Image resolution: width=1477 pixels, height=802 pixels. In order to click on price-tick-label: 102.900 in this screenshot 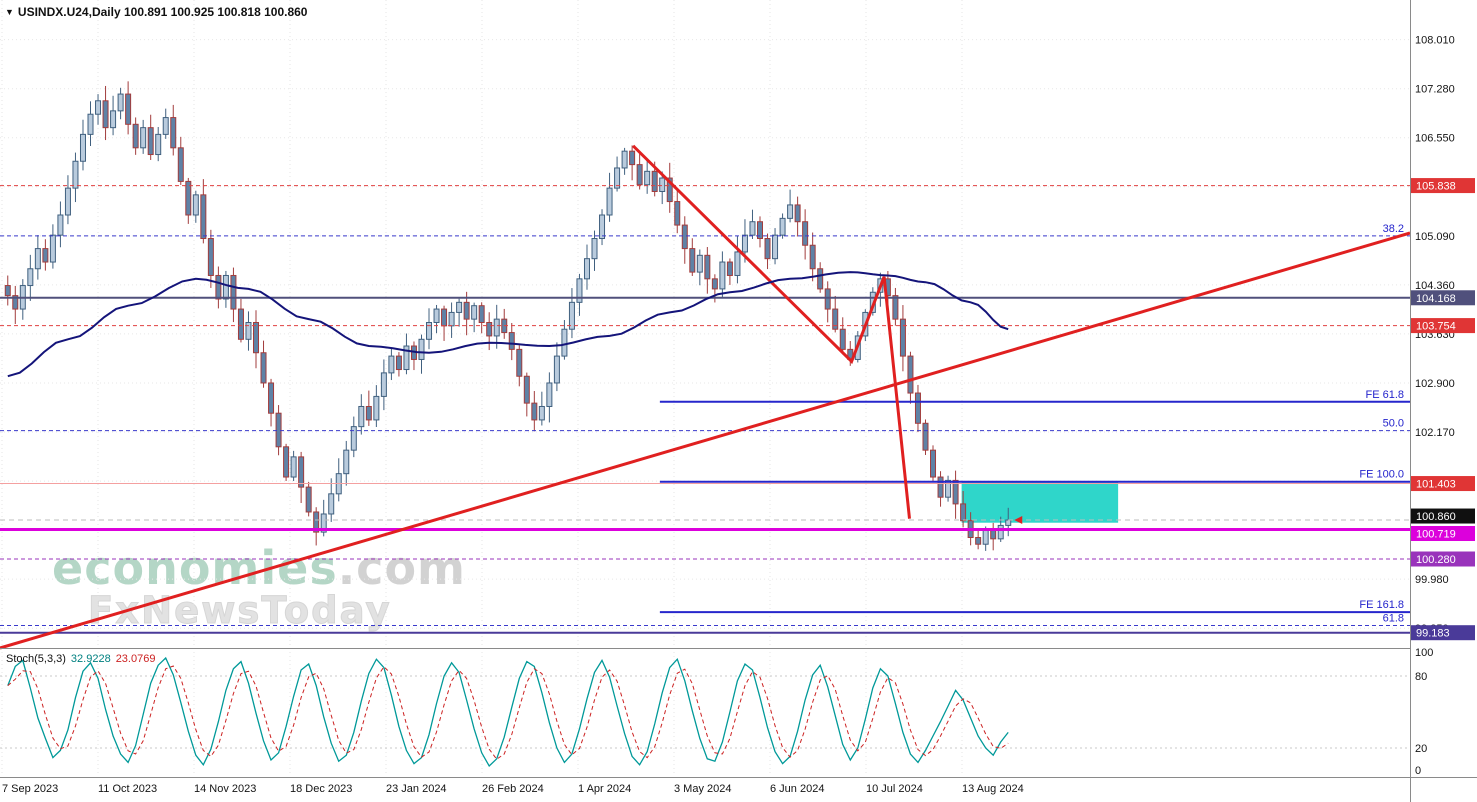, I will do `click(1435, 384)`.